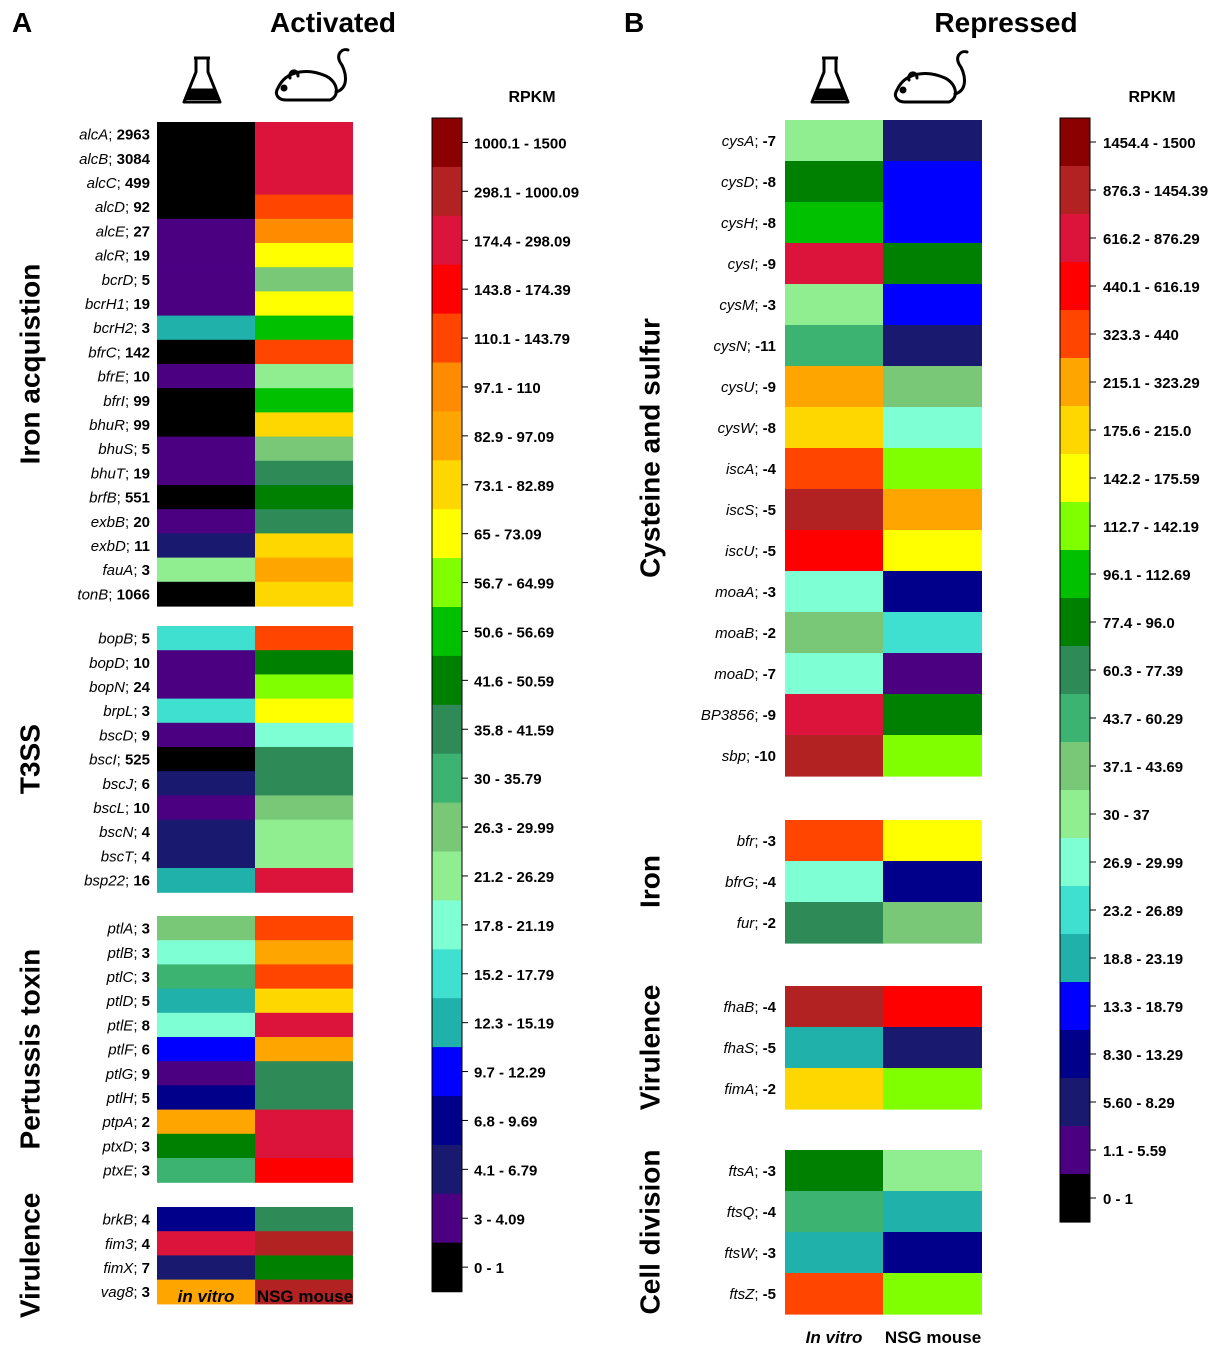 This screenshot has height=1348, width=1229. Describe the element at coordinates (117, 1220) in the screenshot. I see `gene-name: brkB` at that location.